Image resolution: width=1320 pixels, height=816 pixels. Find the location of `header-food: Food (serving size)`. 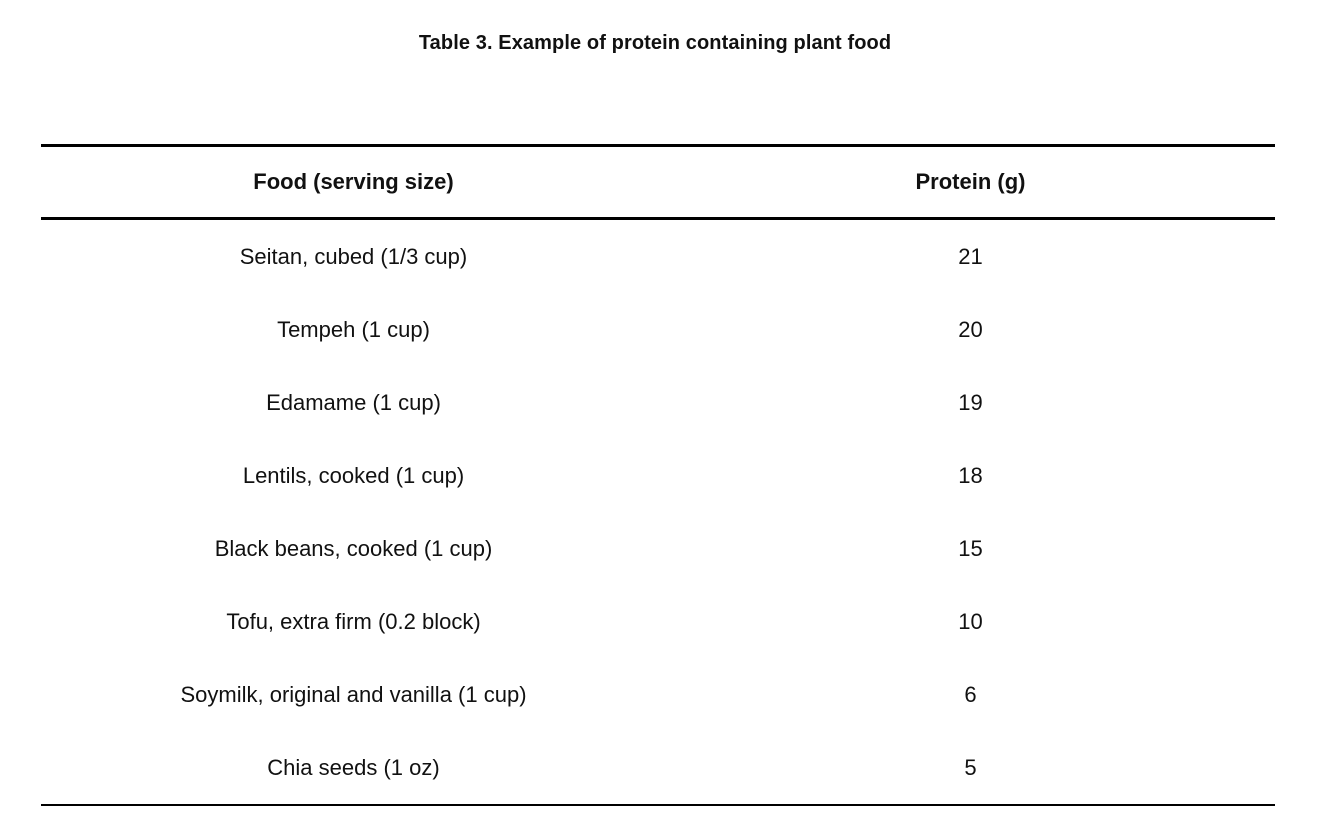

header-food: Food (serving size) is located at coordinates (353, 181).